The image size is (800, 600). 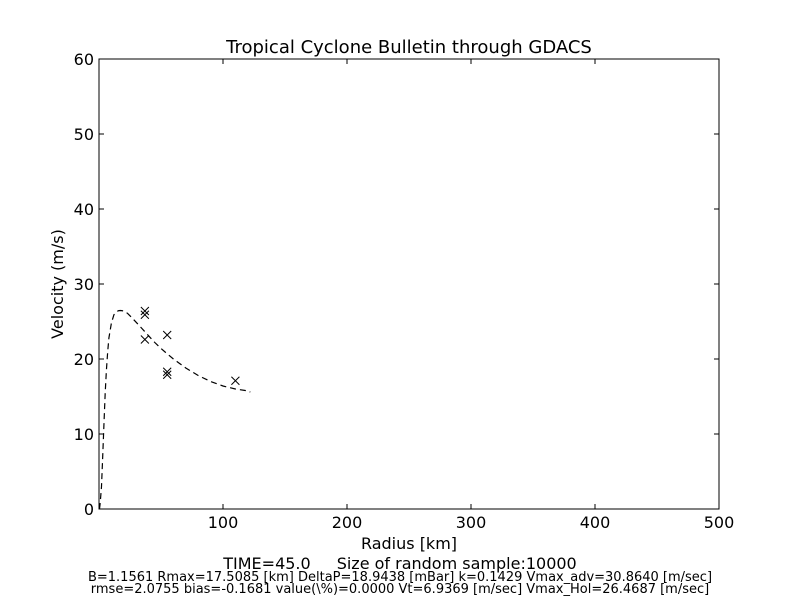 I want to click on footer-time-line: TIME=45.0 Size of random sample:10000, so click(x=400, y=564).